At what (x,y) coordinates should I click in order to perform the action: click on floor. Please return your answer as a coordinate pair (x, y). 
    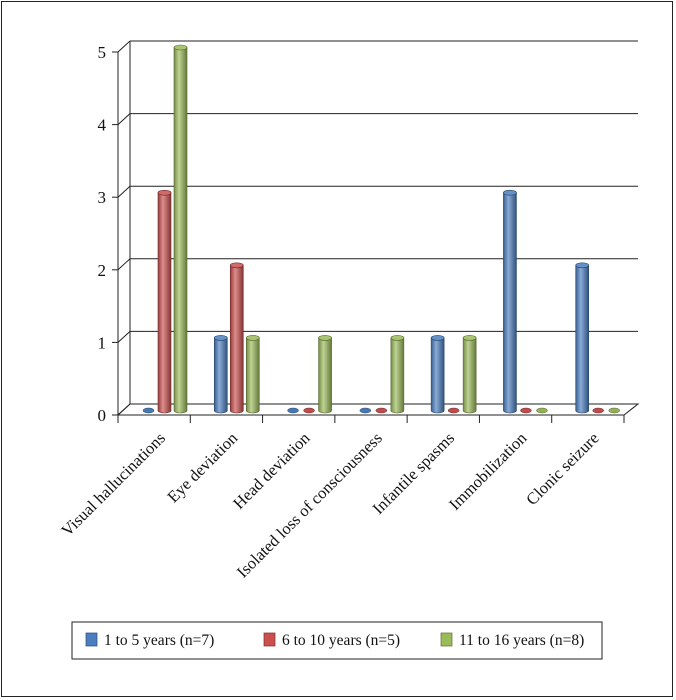
    Looking at the image, I should click on (378, 409).